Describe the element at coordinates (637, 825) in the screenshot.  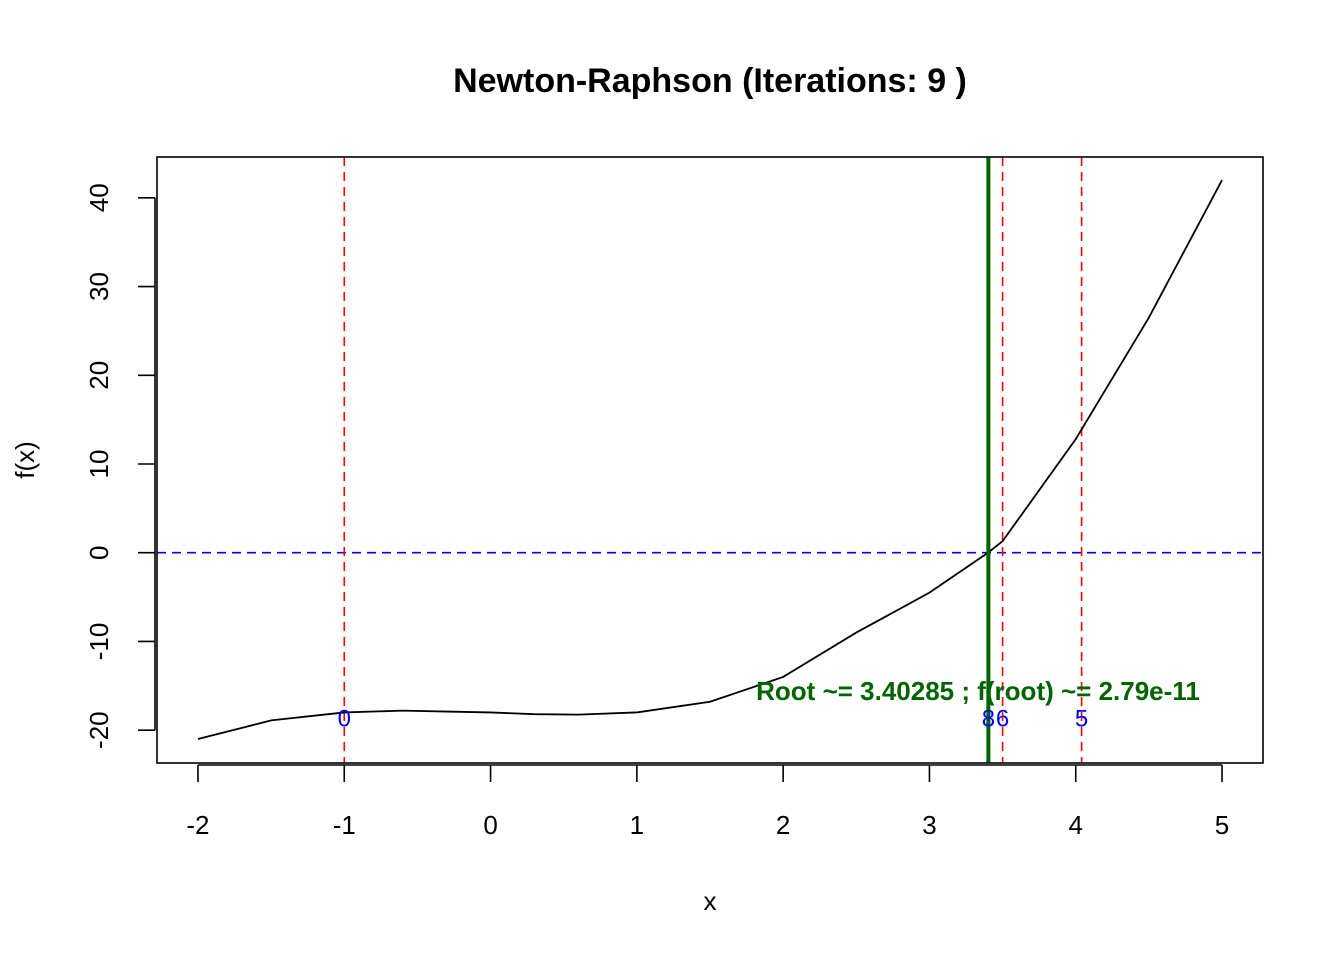
I see `x-tick-label: 1` at that location.